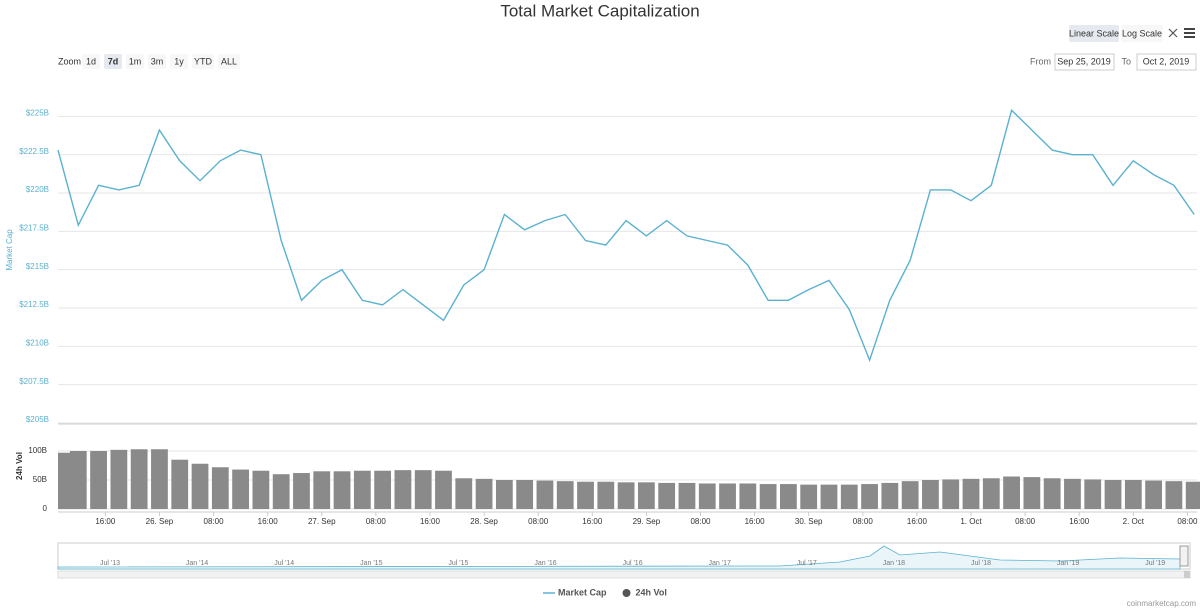  Describe the element at coordinates (1134, 521) in the screenshot. I see `x-tick-label: 2. Oct` at that location.